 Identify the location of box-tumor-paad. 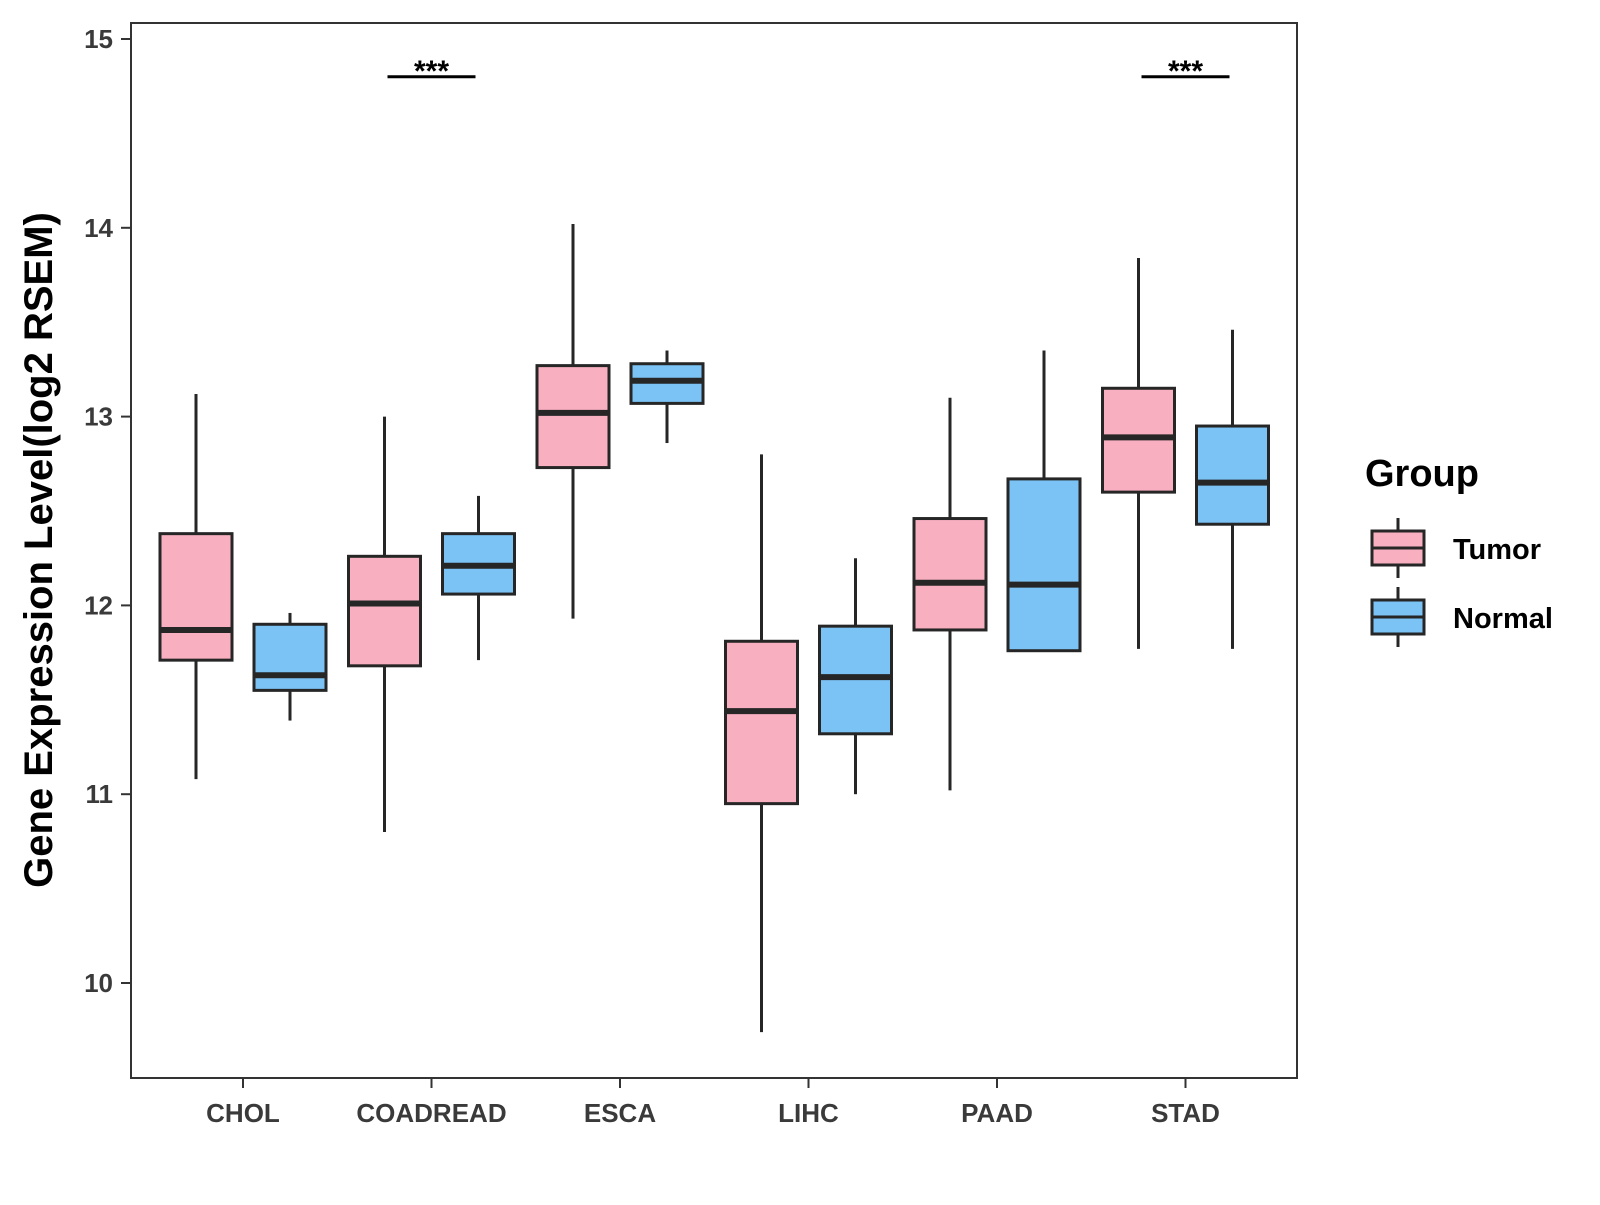
(950, 594).